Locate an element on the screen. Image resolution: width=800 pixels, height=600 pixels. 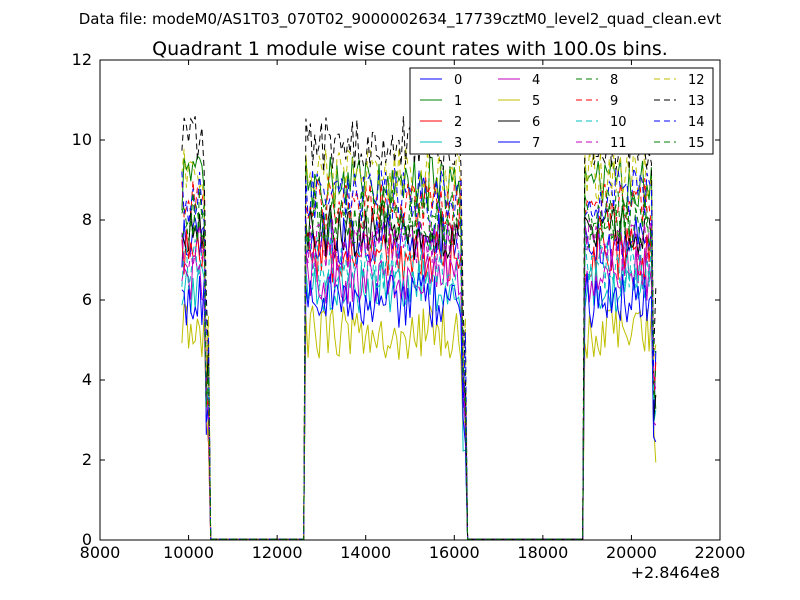
legend-label-1: 1 is located at coordinates (458, 101).